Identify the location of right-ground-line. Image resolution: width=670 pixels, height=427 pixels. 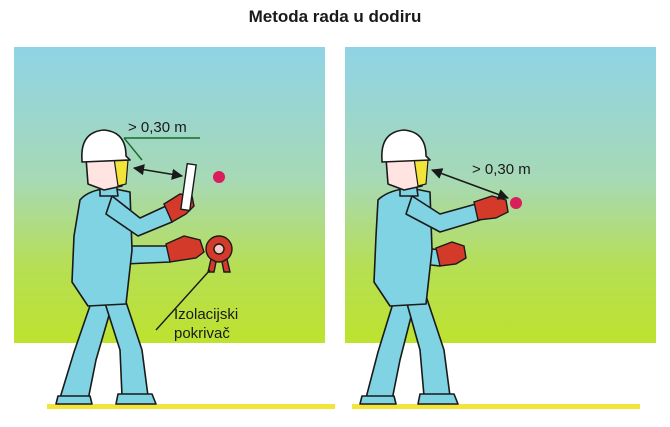
(496, 406).